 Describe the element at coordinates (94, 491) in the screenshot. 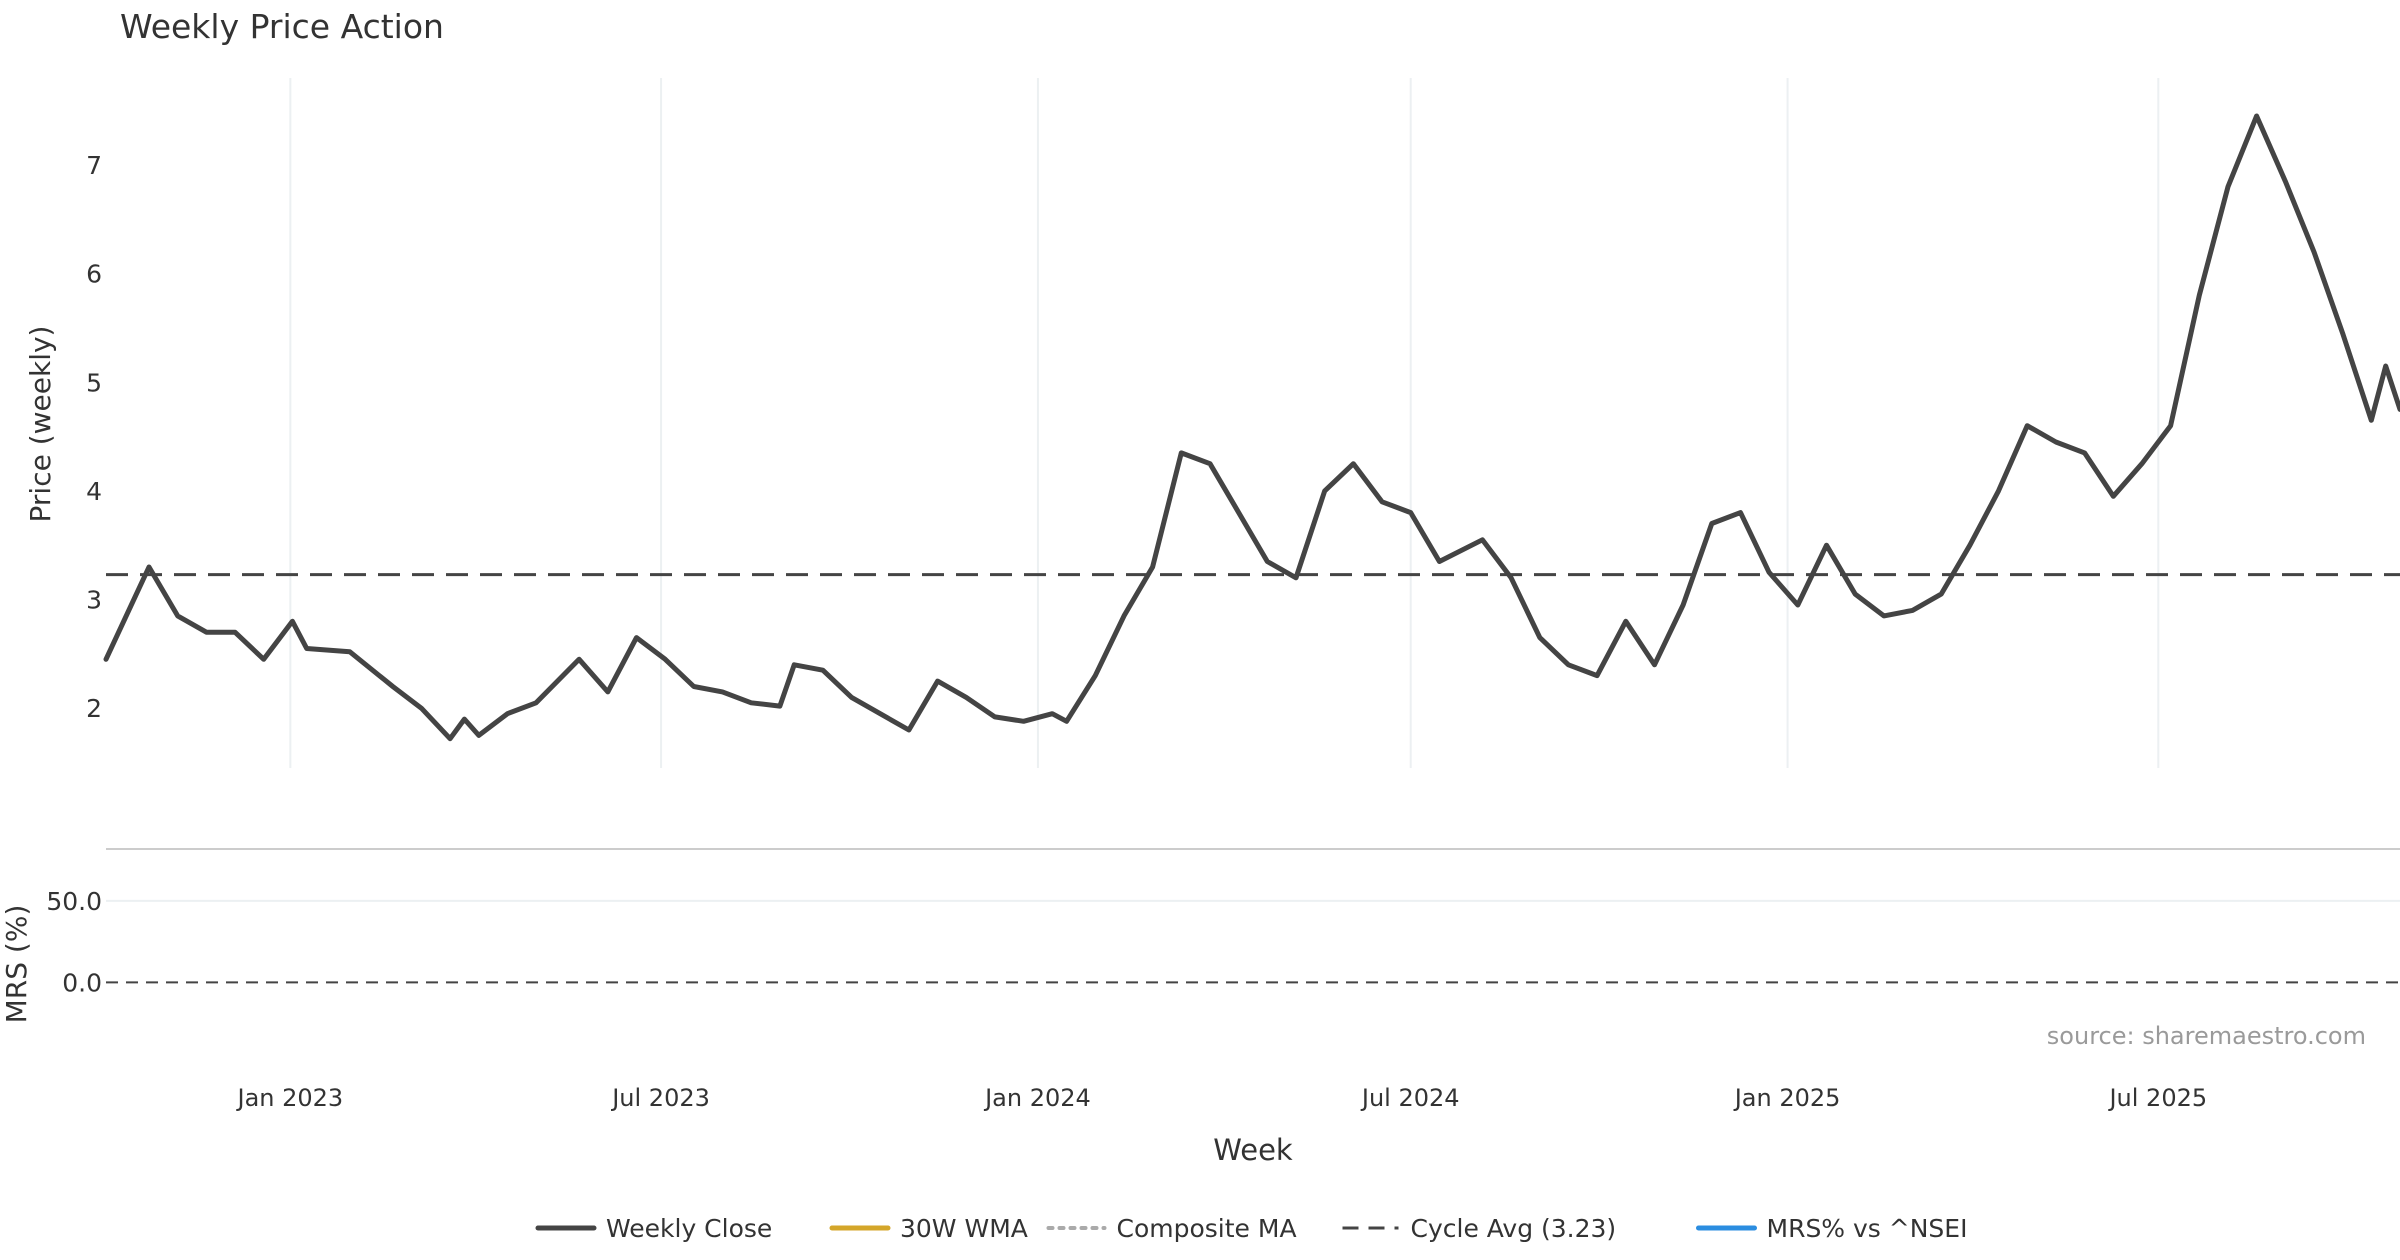

I see `price-y-tick-label: 4` at that location.